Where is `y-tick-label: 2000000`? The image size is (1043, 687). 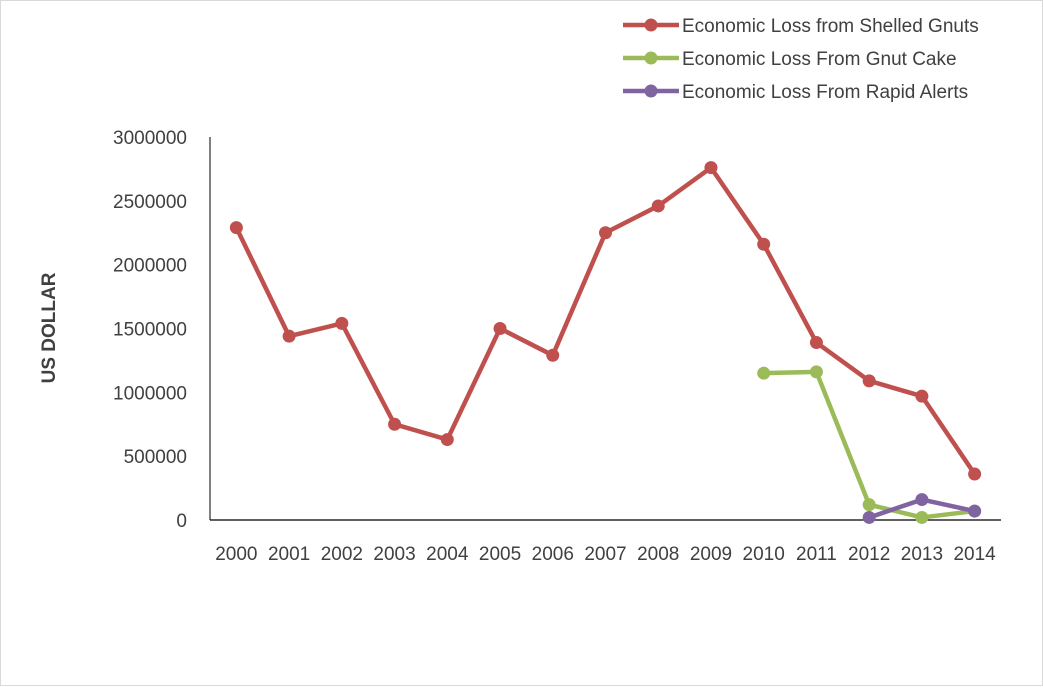
y-tick-label: 2000000 is located at coordinates (150, 266).